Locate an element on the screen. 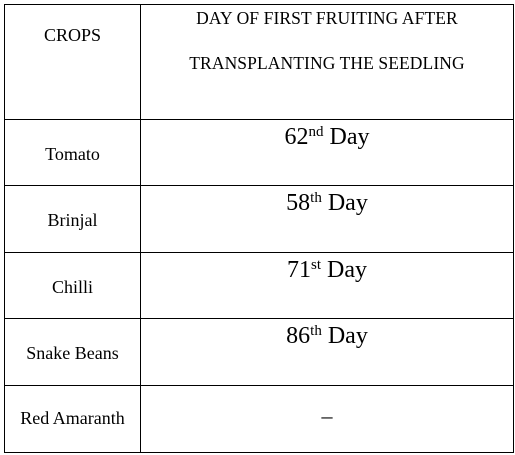 The image size is (515, 455). crop-name: Red Amaranth is located at coordinates (72, 419).